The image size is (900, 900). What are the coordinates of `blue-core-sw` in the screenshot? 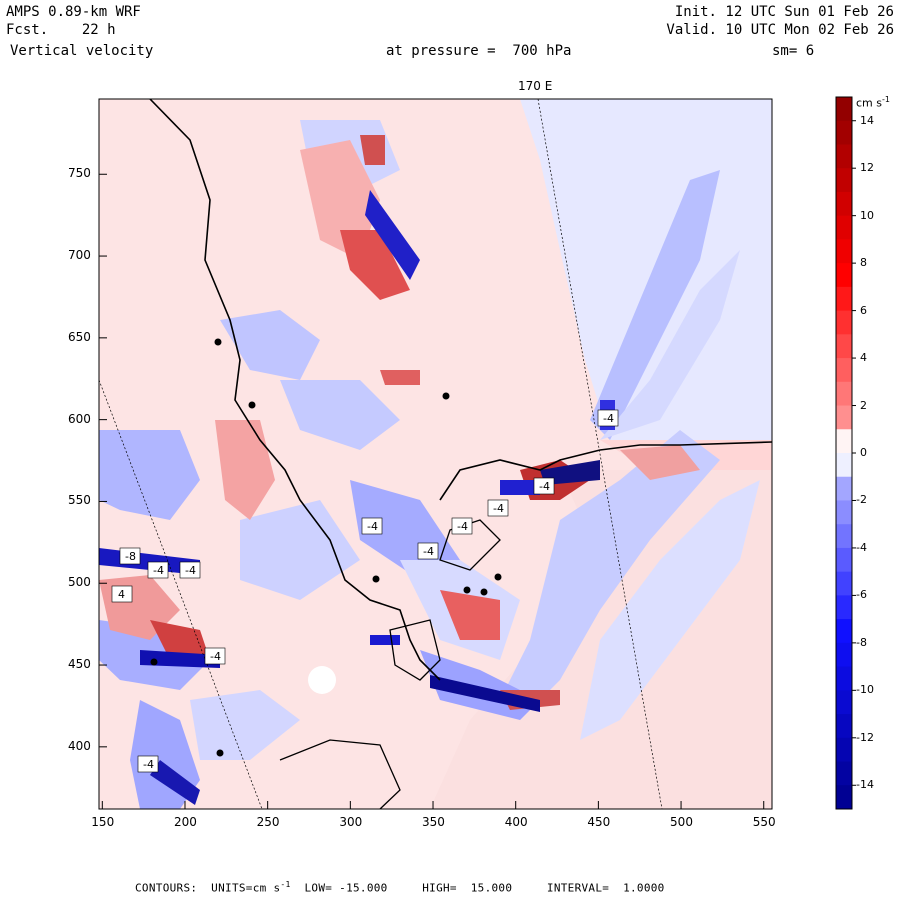 It's located at (175, 782).